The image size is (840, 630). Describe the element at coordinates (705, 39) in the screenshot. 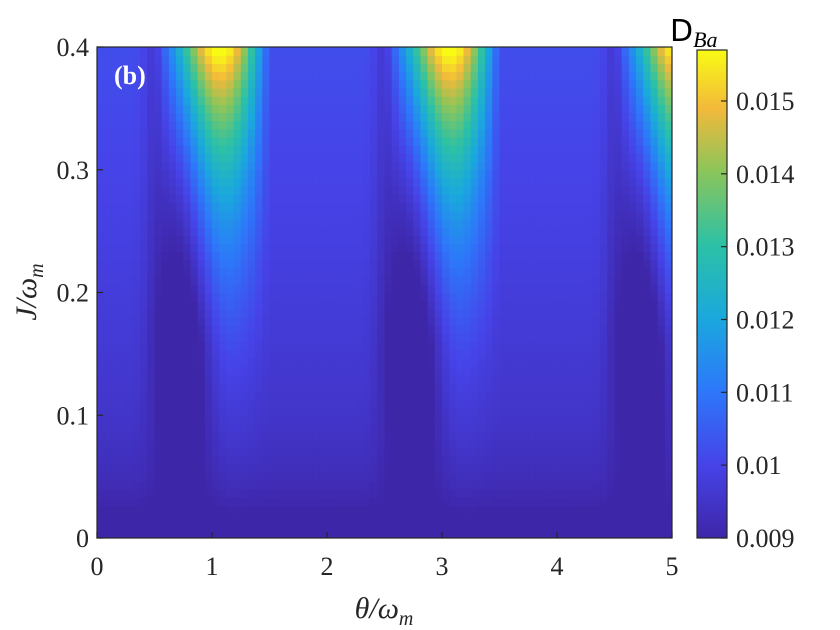

I see `colorbar-title-sub: Ba` at that location.